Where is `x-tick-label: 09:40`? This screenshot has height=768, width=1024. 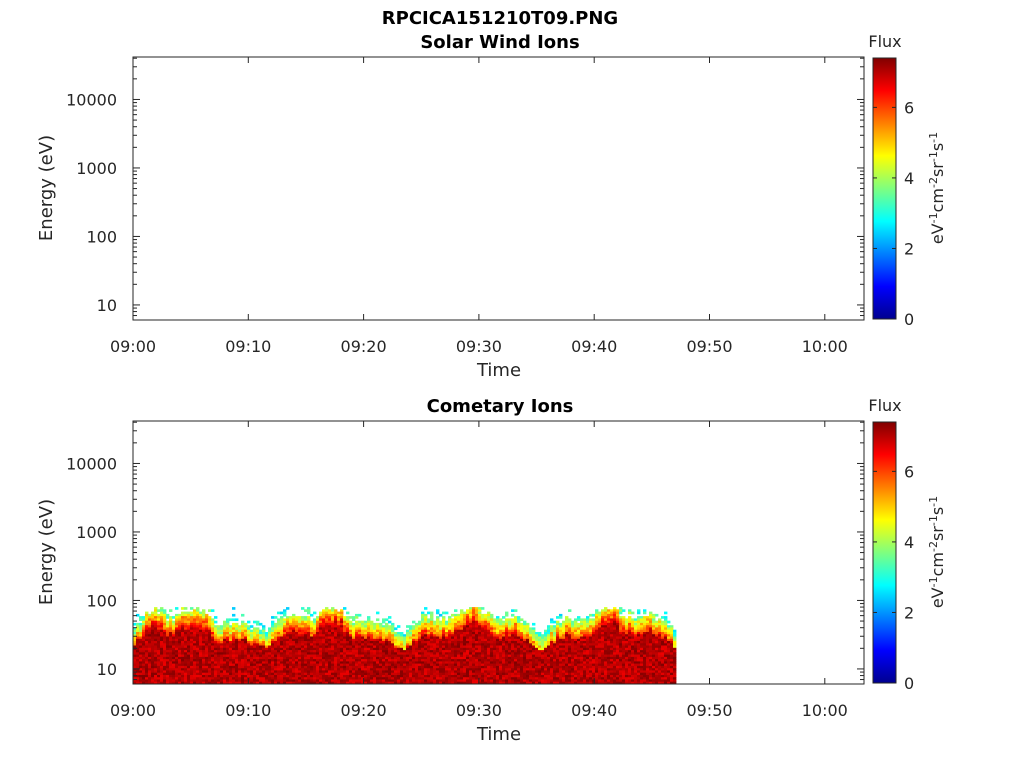 x-tick-label: 09:40 is located at coordinates (594, 346).